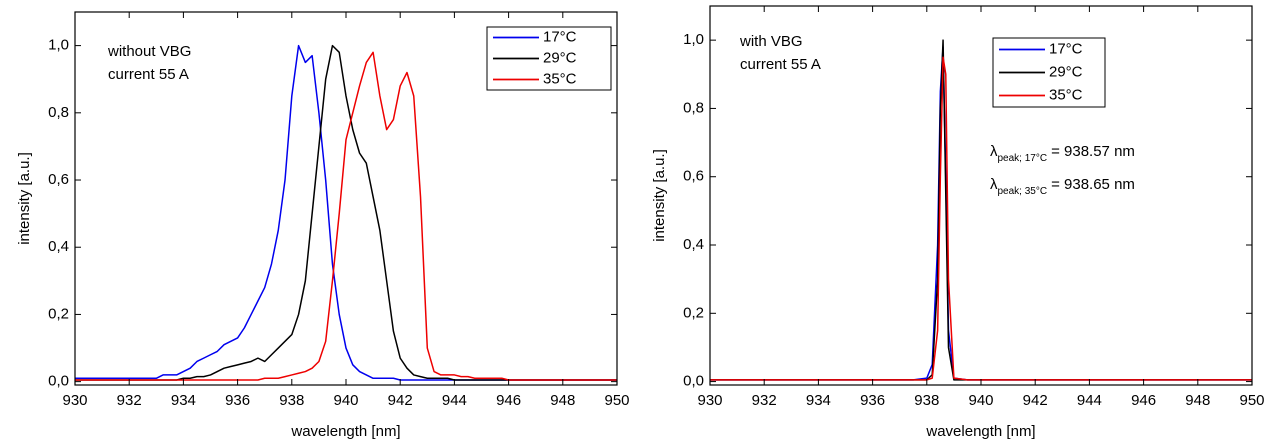  What do you see at coordinates (771, 41) in the screenshot?
I see `annotation: with VBG` at bounding box center [771, 41].